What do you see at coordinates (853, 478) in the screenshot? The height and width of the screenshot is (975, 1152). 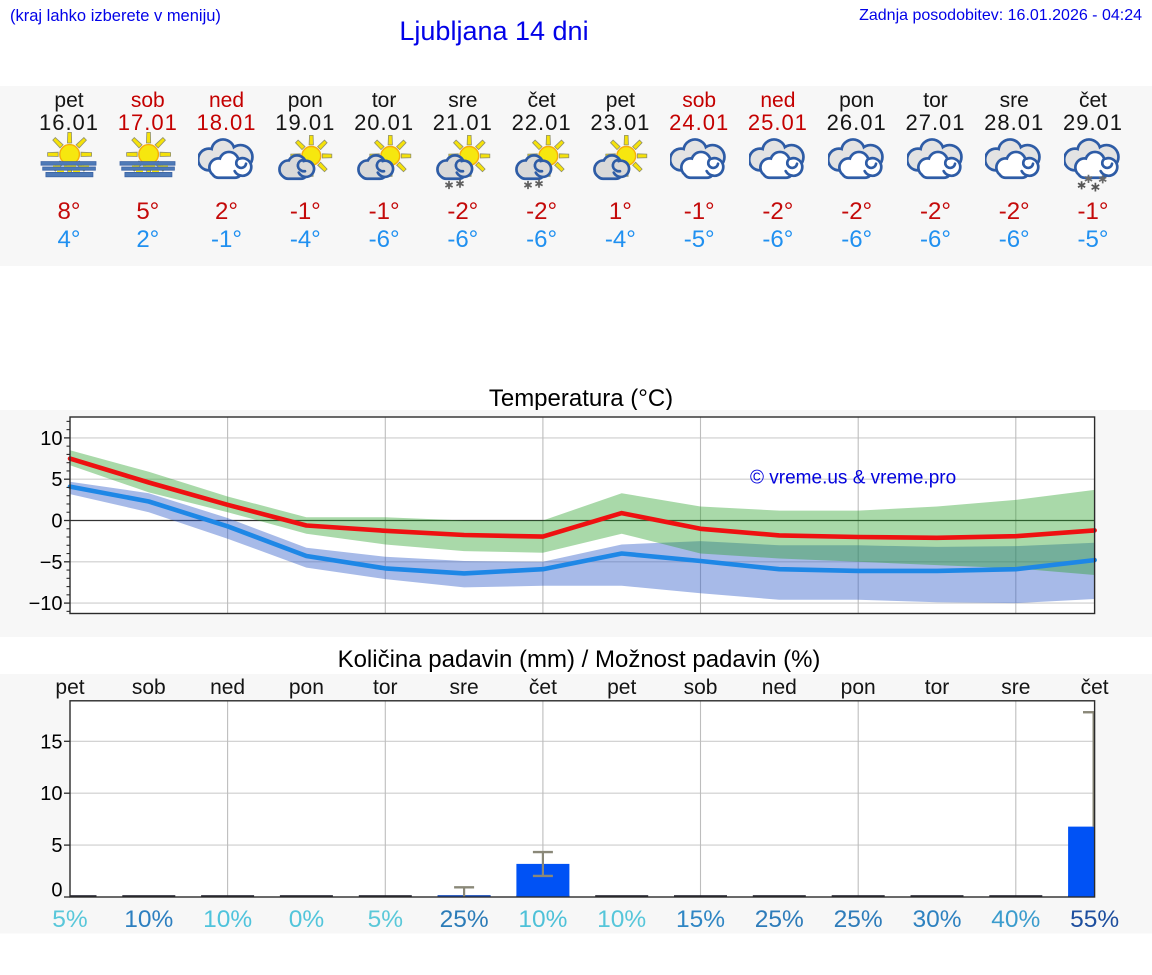 I see `svg-text: © vreme.us & vreme.pro` at bounding box center [853, 478].